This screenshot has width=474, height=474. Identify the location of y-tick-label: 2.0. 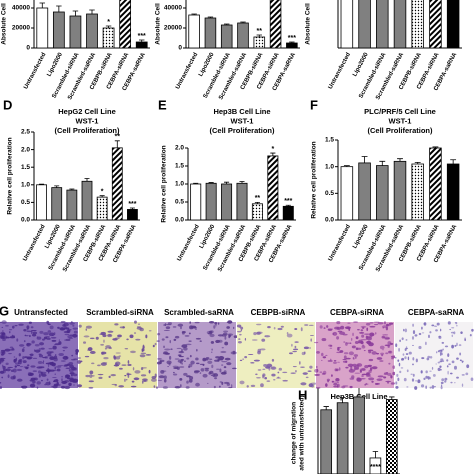
(25, 149).